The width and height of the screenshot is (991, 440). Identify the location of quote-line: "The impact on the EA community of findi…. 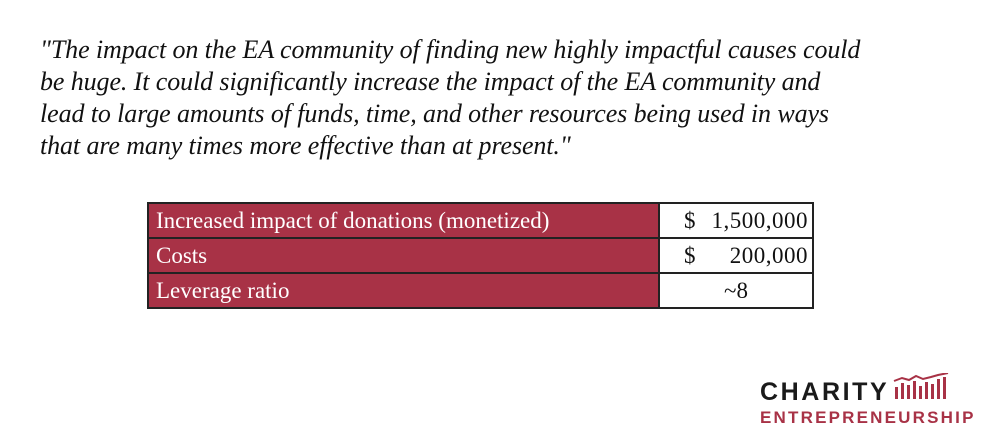
(450, 49).